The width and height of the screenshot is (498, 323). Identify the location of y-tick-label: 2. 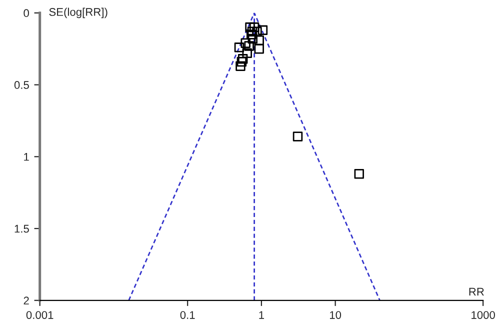
(26, 300).